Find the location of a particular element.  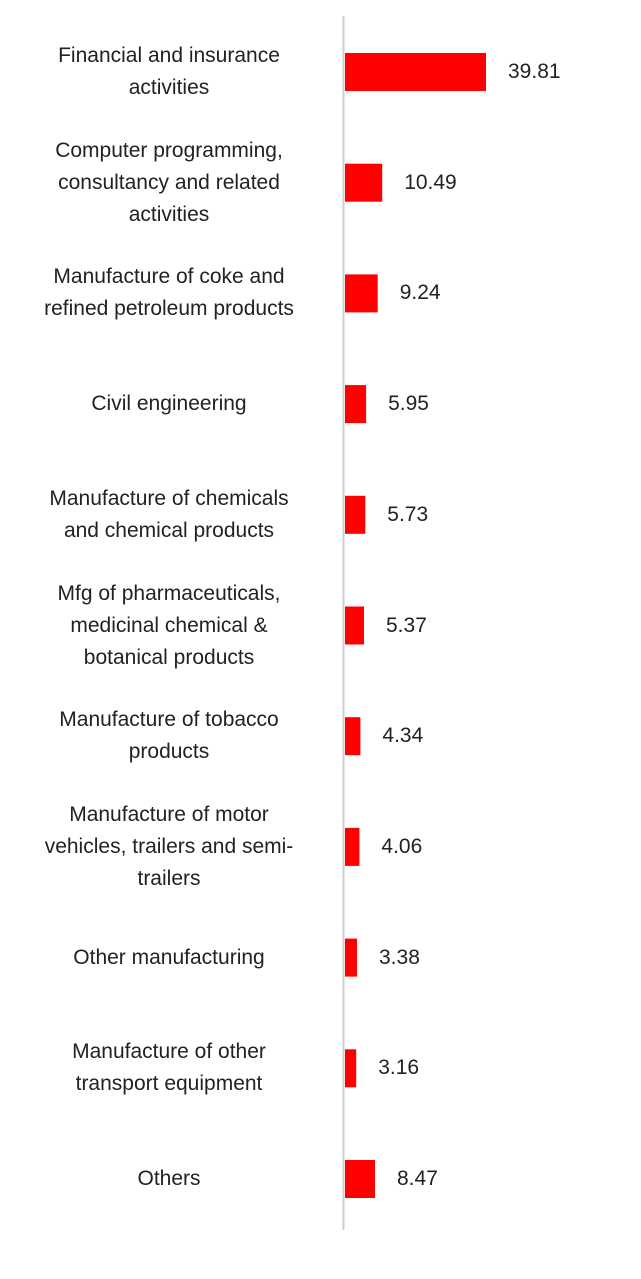

category-label: Other manufacturing is located at coordinates (169, 958).